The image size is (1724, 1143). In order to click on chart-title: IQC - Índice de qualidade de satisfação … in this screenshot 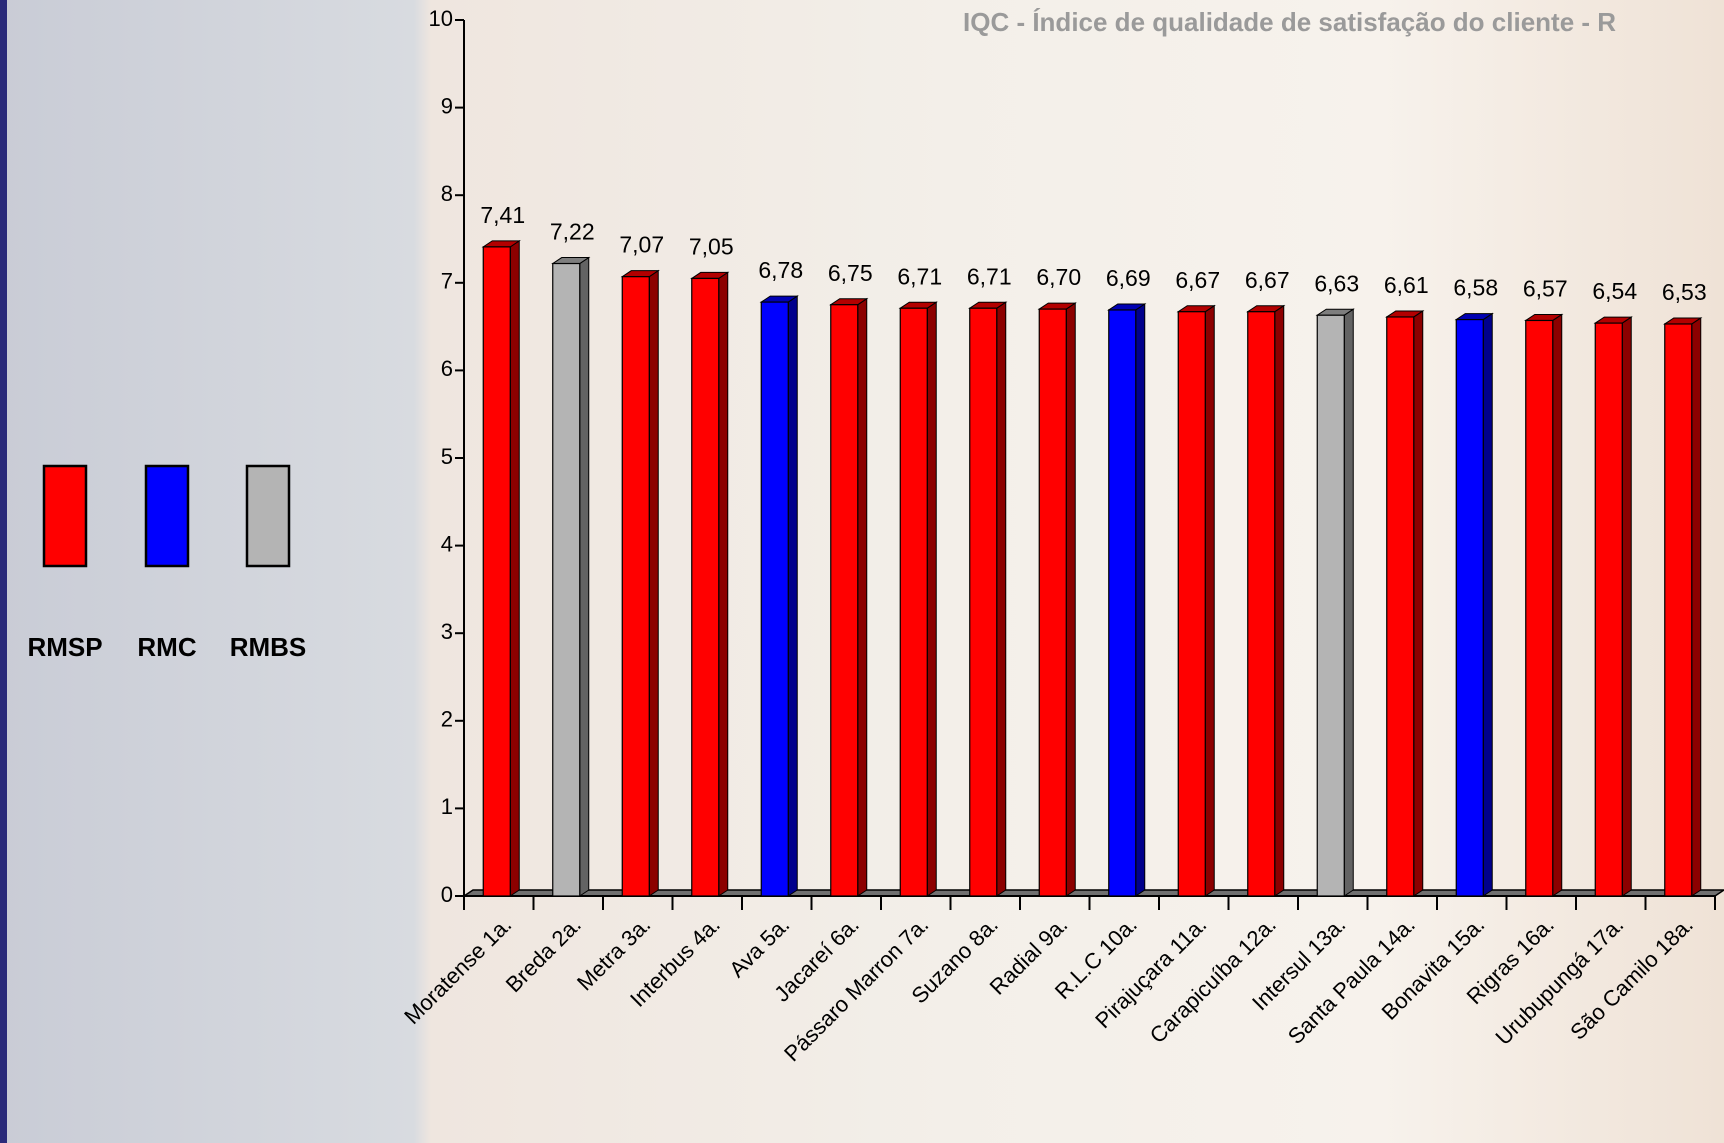, I will do `click(1289, 22)`.